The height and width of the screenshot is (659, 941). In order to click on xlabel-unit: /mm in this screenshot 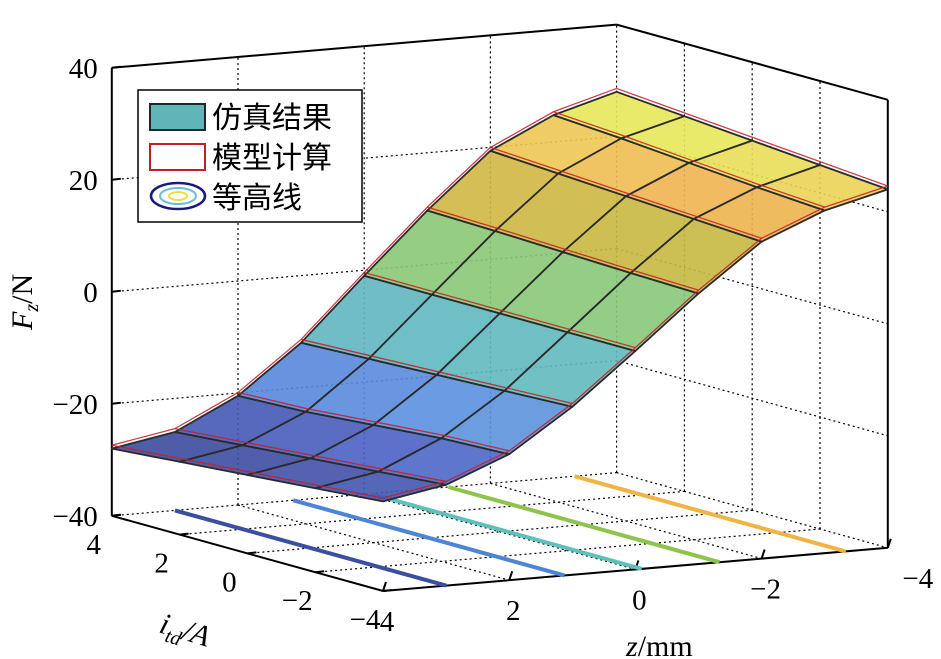, I will do `click(665, 644)`.